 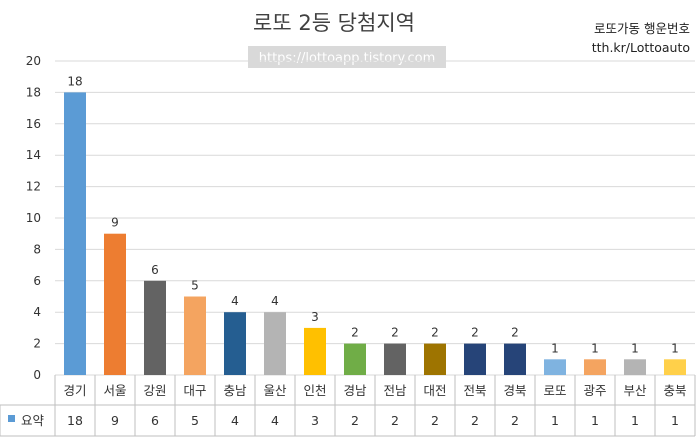 I want to click on category-label: 대구, so click(x=194, y=390).